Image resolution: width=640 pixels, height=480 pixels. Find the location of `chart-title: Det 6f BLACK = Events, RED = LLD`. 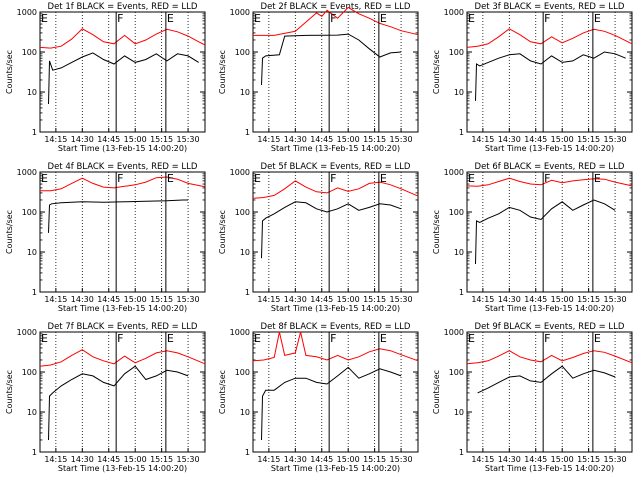

chart-title: Det 6f BLACK = Events, RED = LLD is located at coordinates (550, 167).